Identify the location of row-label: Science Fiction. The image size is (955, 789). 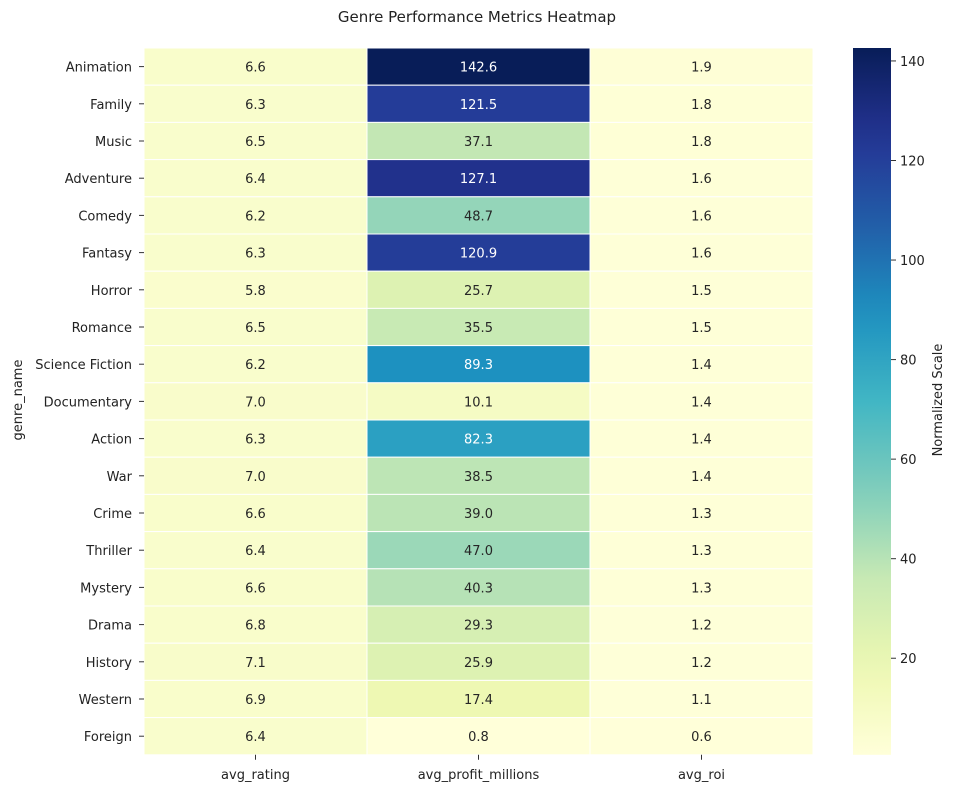
(83, 365).